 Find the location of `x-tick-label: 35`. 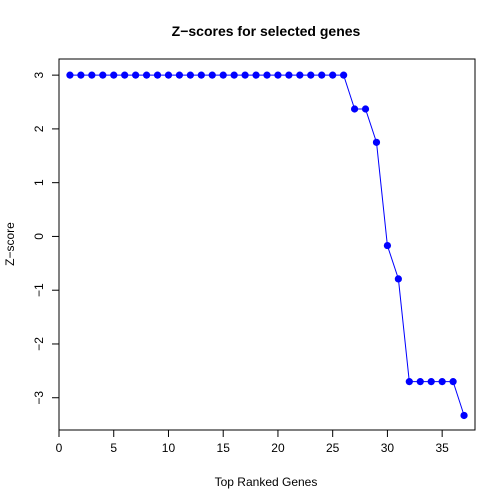

x-tick-label: 35 is located at coordinates (442, 448).